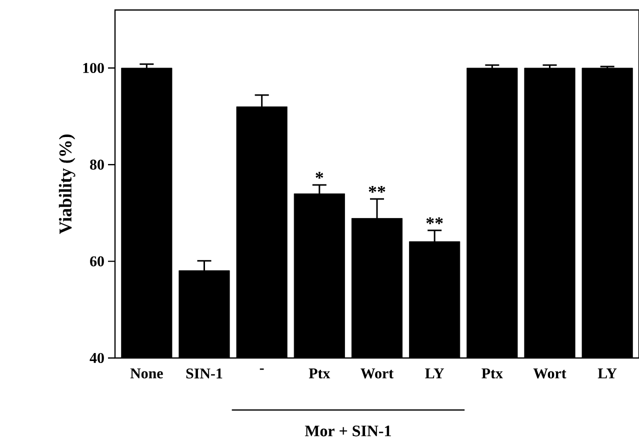  I want to click on y-tick-label: 80, so click(97, 165).